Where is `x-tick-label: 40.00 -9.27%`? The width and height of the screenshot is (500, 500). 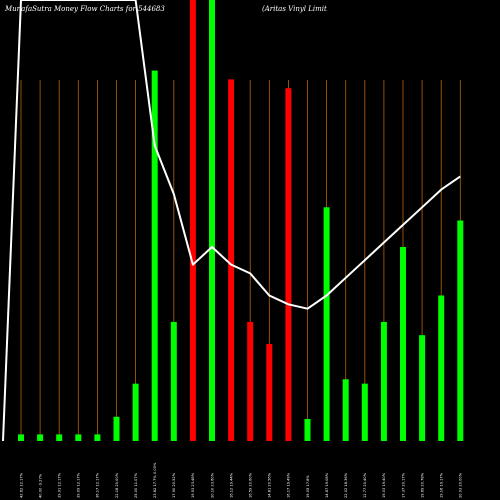
x-tick-label: 40.00 -9.27% is located at coordinates (40, 485).